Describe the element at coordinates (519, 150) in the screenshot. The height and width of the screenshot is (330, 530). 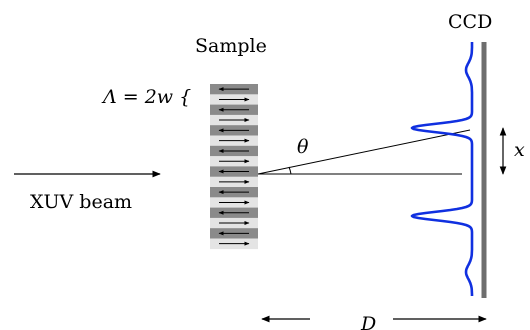
I see `x-label: x` at that location.